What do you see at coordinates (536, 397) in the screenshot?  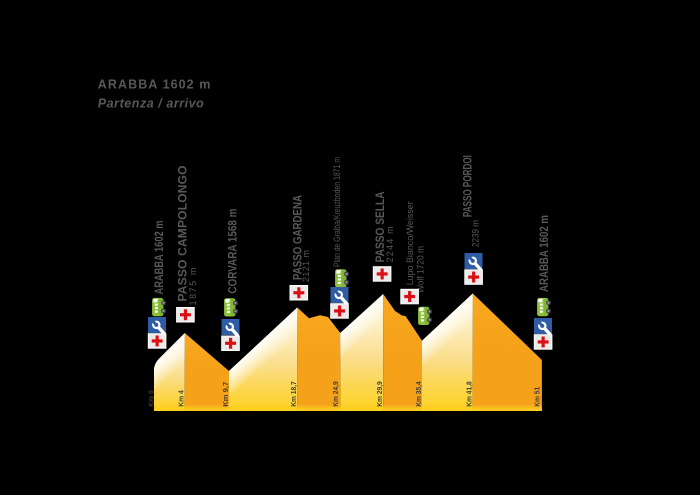 I see `svg-text: Km 51` at bounding box center [536, 397].